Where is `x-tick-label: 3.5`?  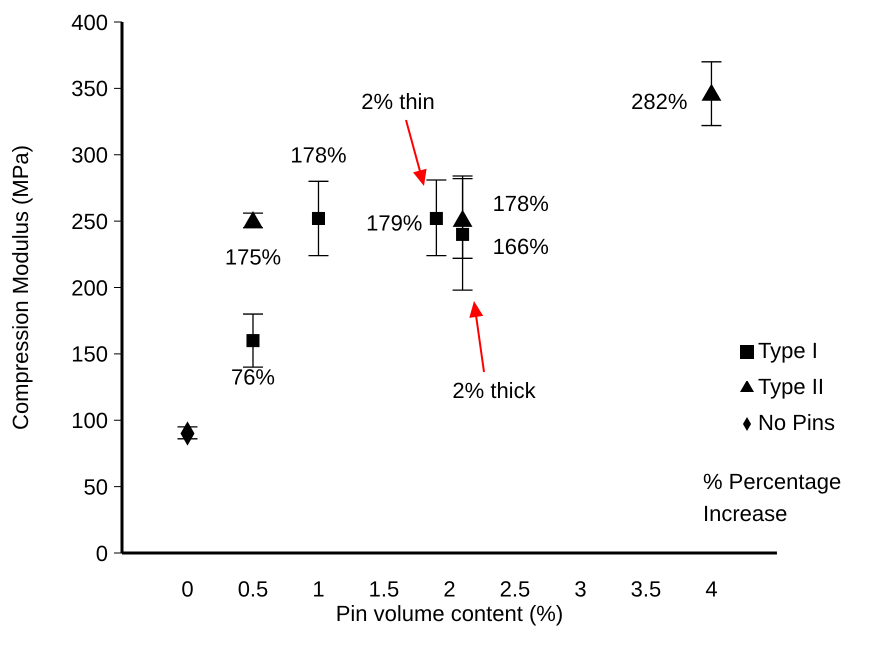
x-tick-label: 3.5 is located at coordinates (646, 589).